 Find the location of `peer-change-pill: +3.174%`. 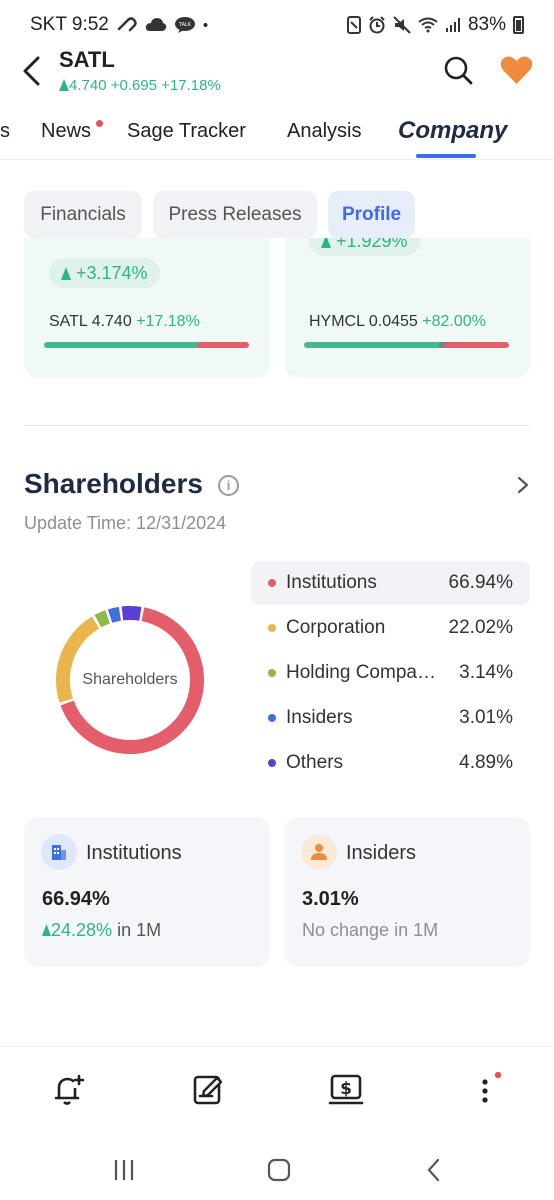

peer-change-pill: +3.174% is located at coordinates (104, 273).